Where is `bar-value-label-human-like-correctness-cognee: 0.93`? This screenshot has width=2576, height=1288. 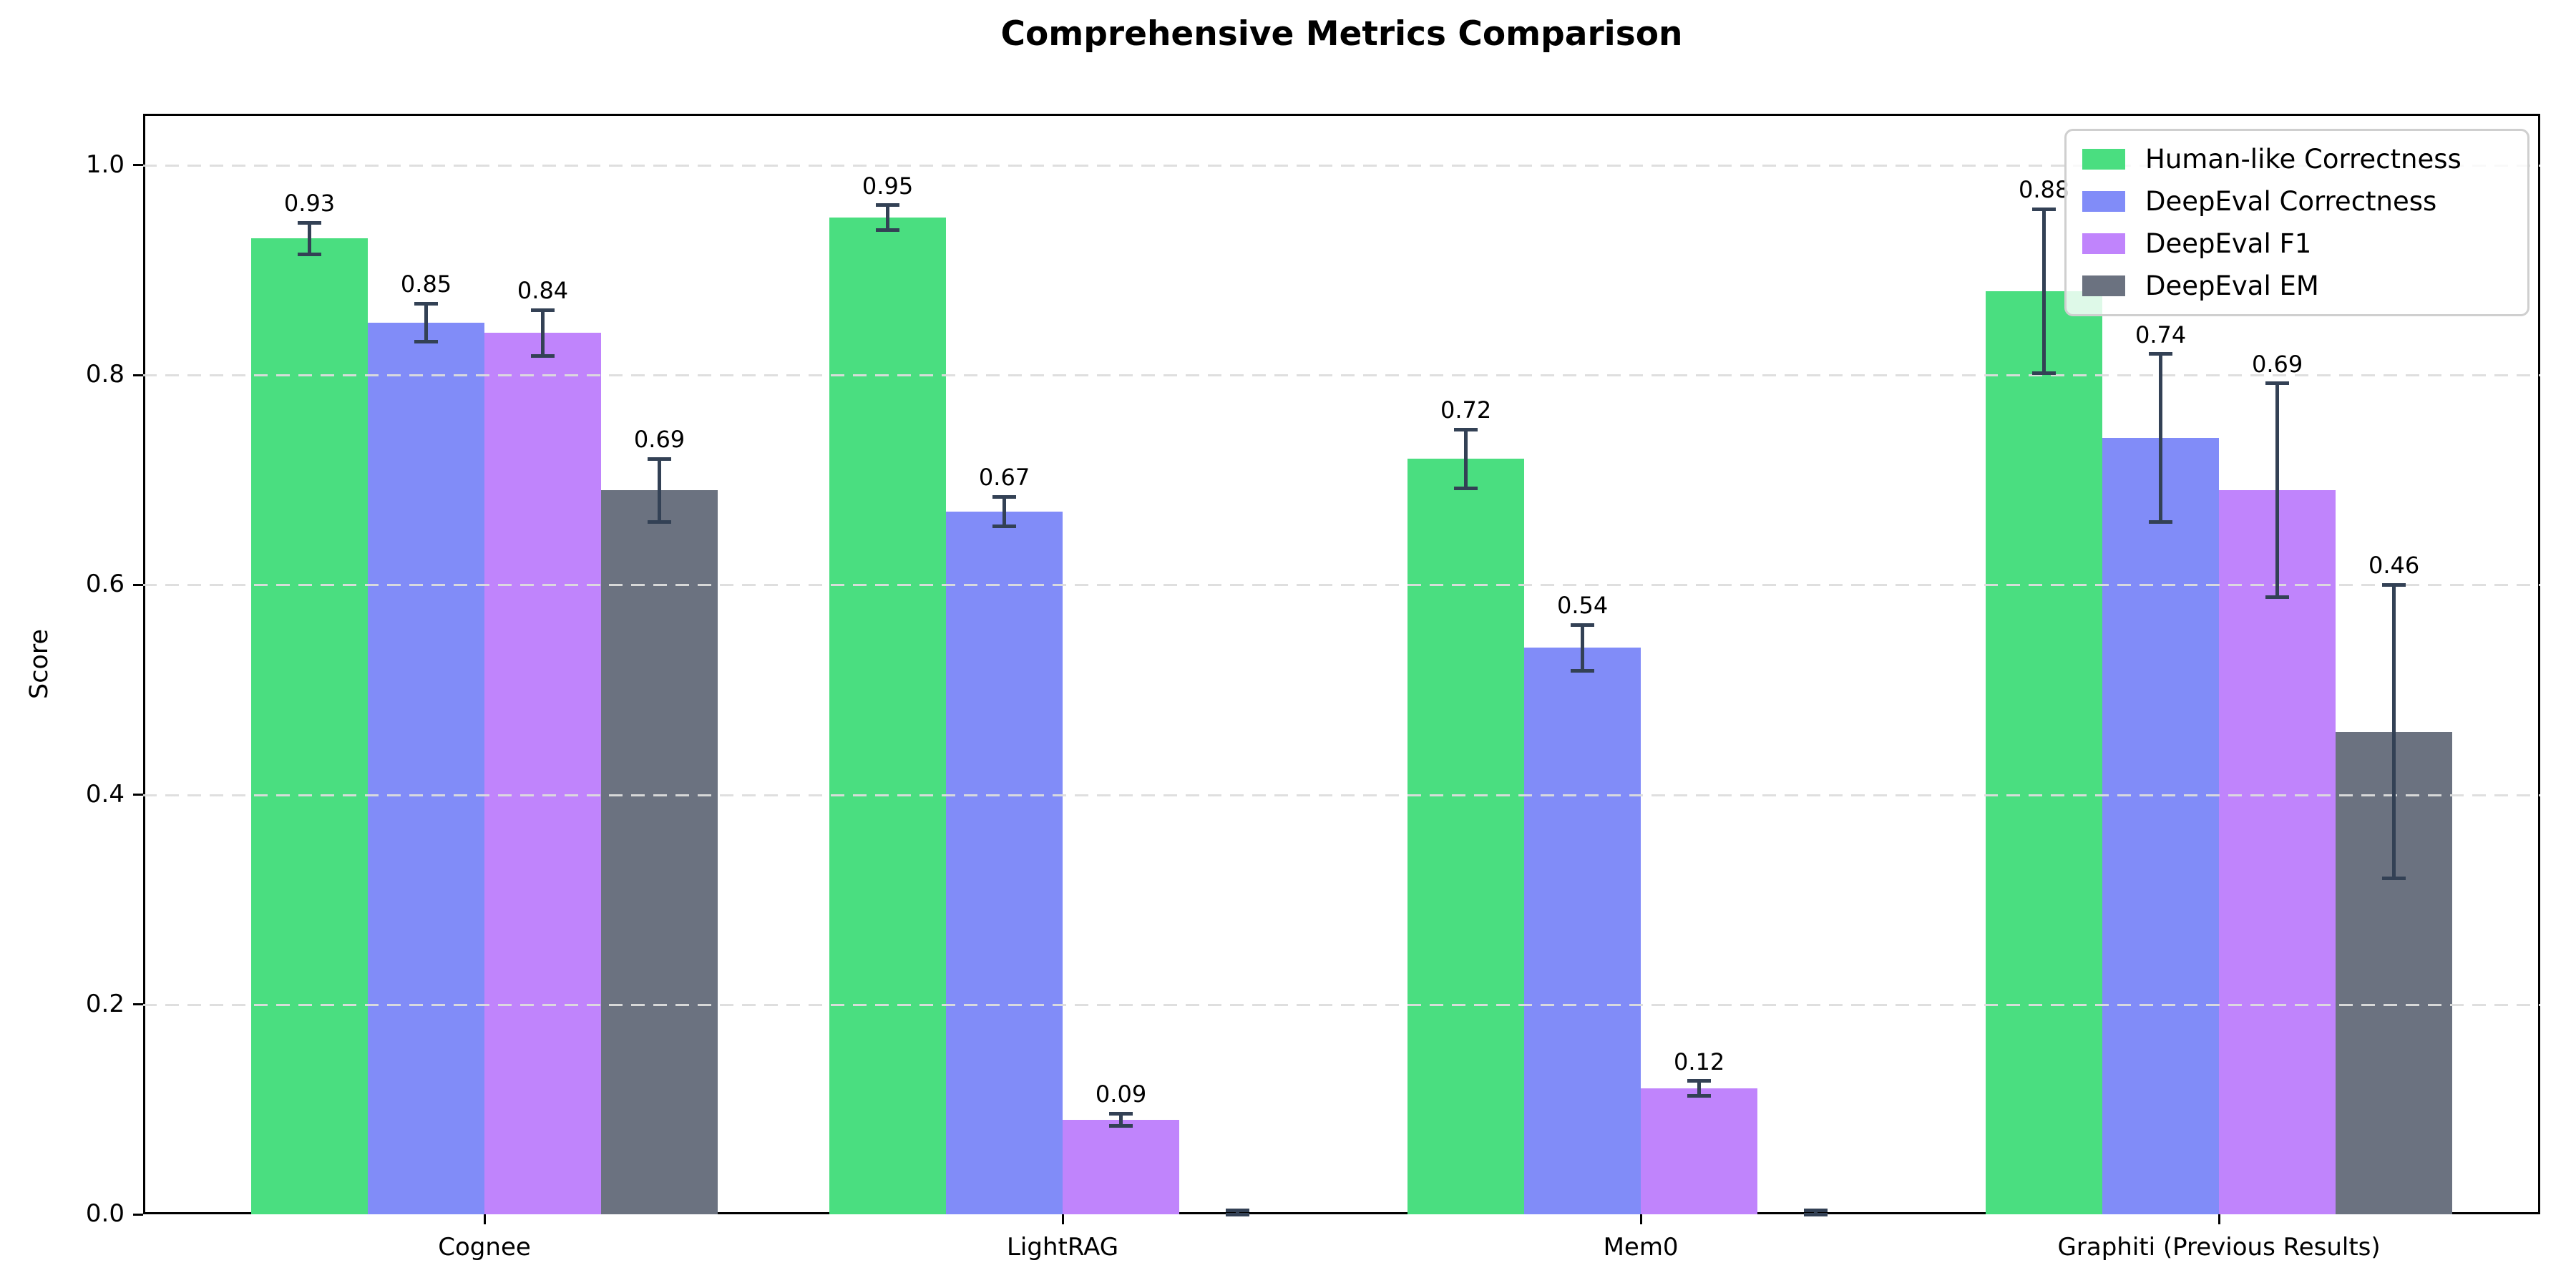
bar-value-label-human-like-correctness-cognee: 0.93 is located at coordinates (309, 204).